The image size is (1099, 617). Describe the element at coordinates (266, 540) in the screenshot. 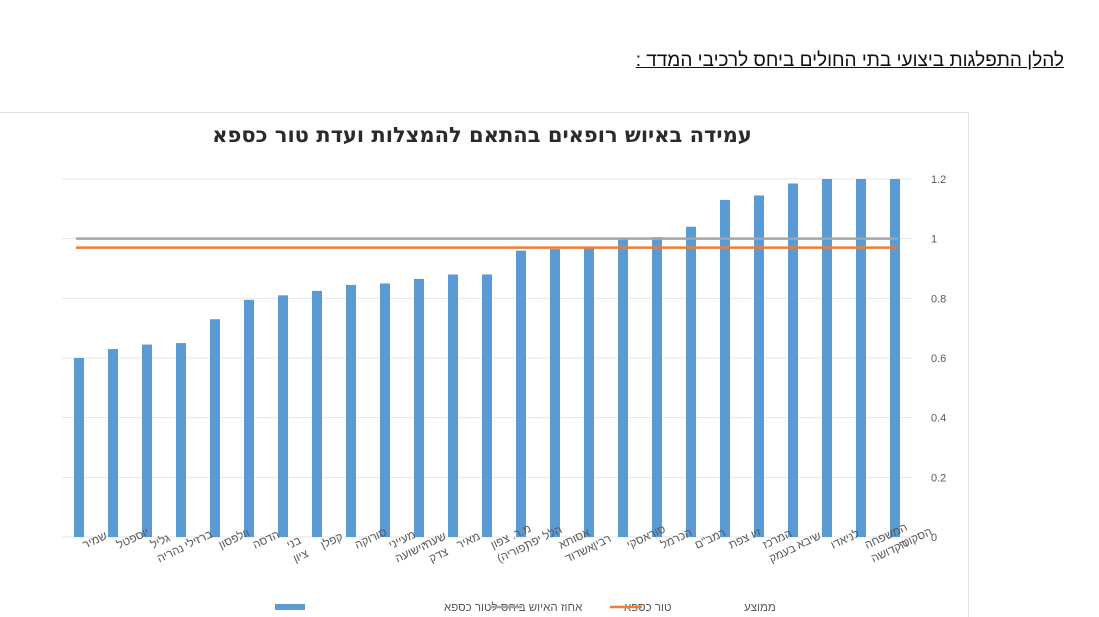

I see `x-tick-label: הדסה` at that location.